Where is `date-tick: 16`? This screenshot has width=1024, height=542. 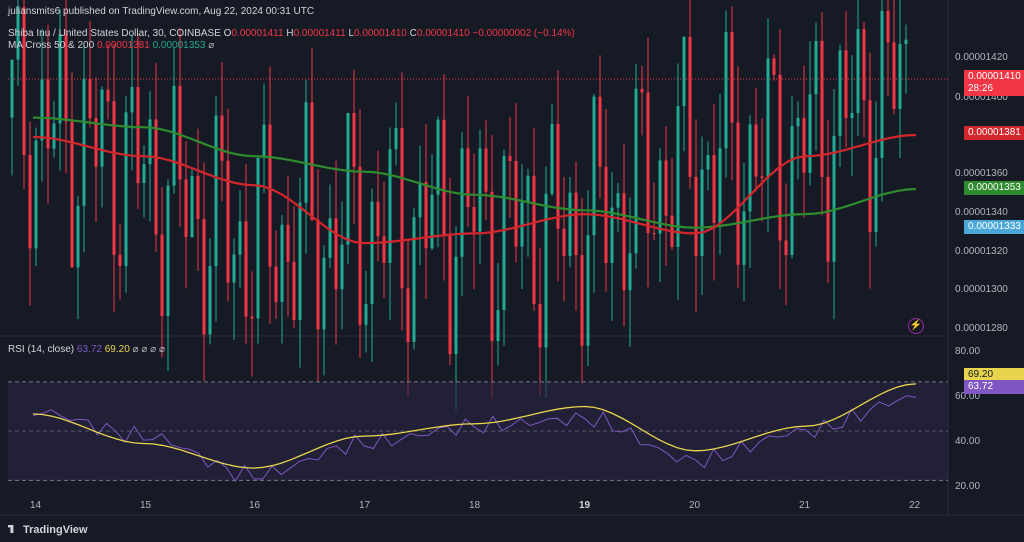
date-tick: 16 is located at coordinates (255, 505).